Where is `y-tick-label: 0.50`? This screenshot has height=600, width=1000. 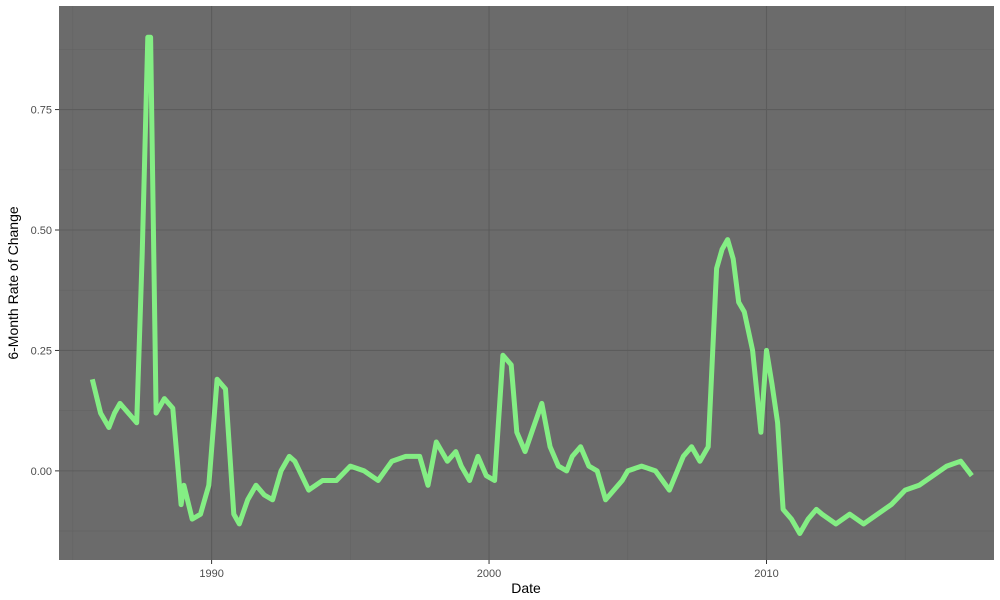
y-tick-label: 0.50 is located at coordinates (41, 231).